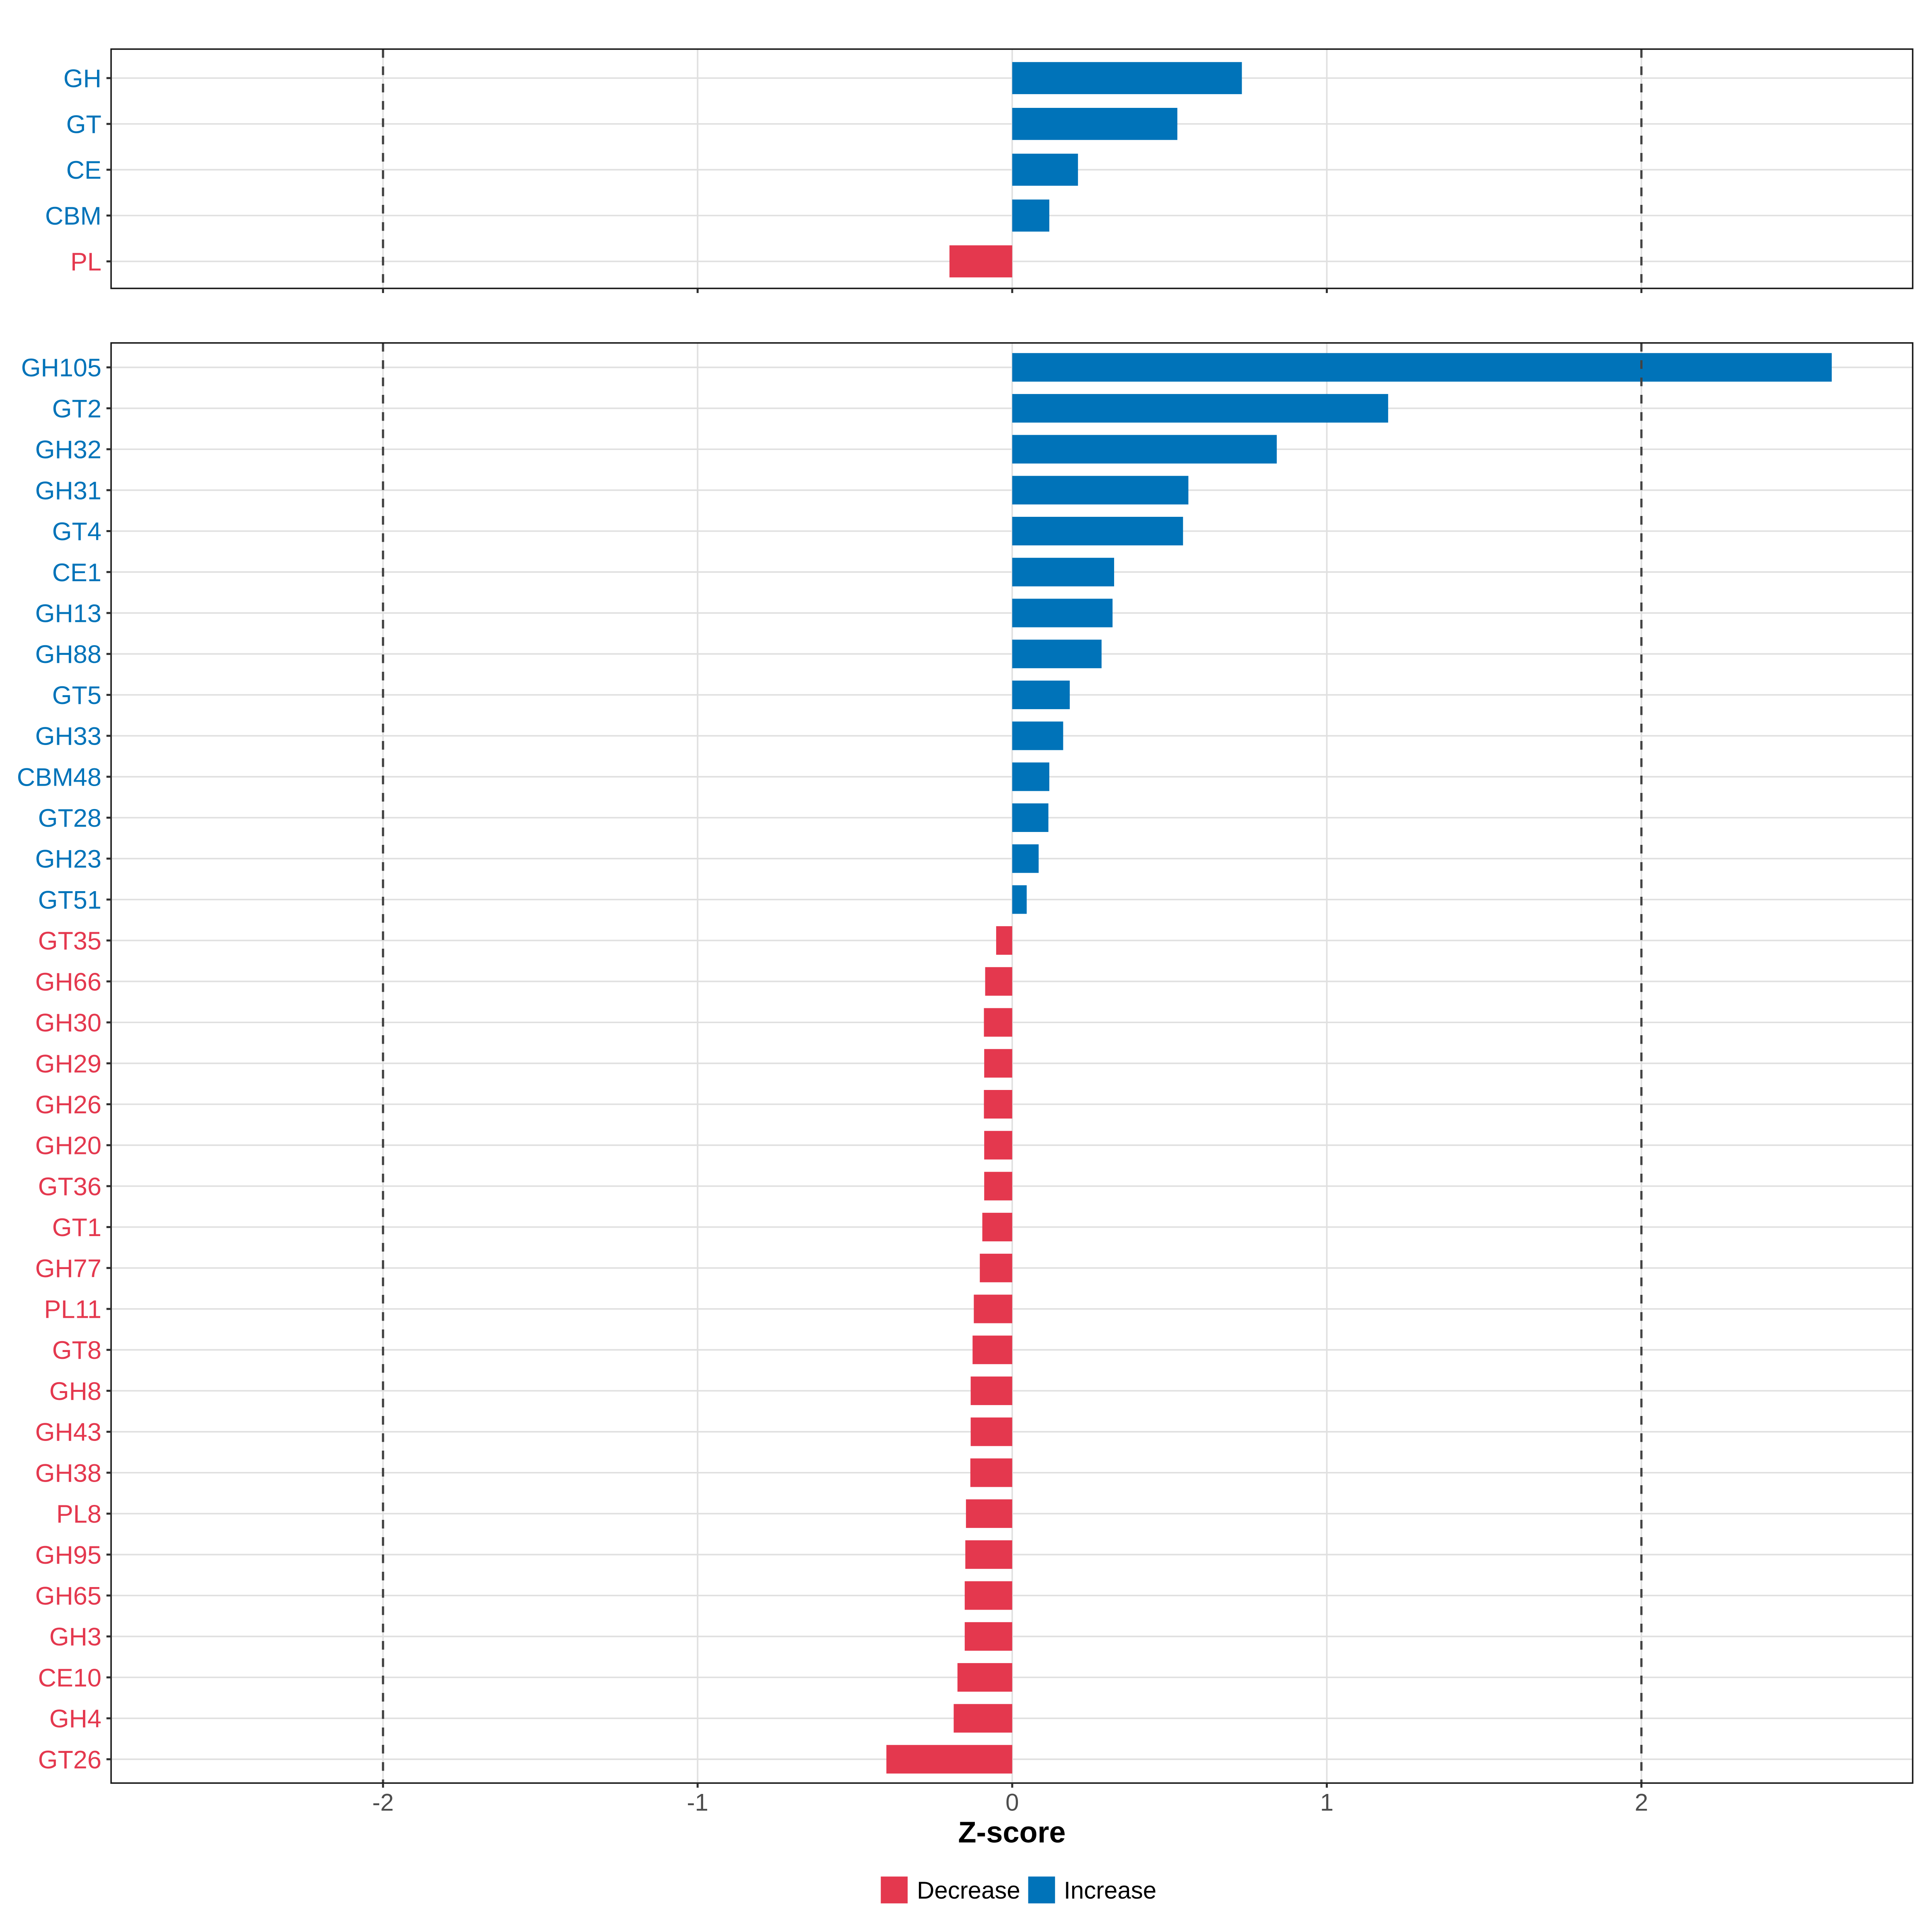  I want to click on svg-text: Increase, so click(1110, 1890).